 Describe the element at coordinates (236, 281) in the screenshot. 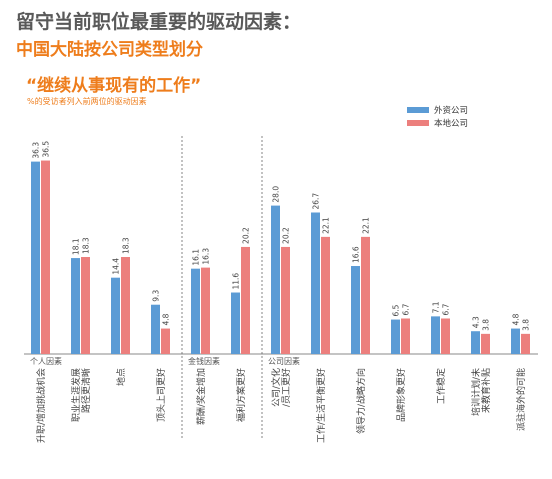

I see `bar-value-1-1-0: 11.6` at that location.